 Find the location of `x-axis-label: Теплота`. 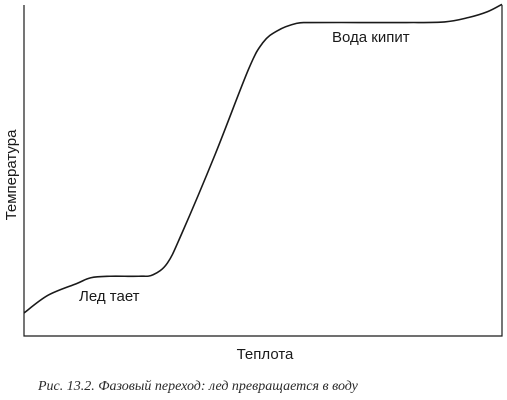

x-axis-label: Теплота is located at coordinates (265, 354).